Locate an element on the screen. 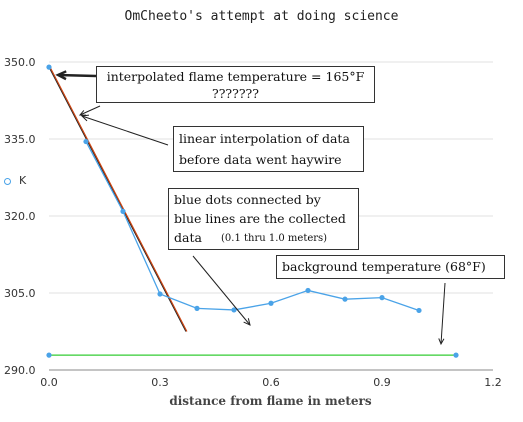 The width and height of the screenshot is (523, 422). interpolation-arrow-head is located at coordinates (85, 118).